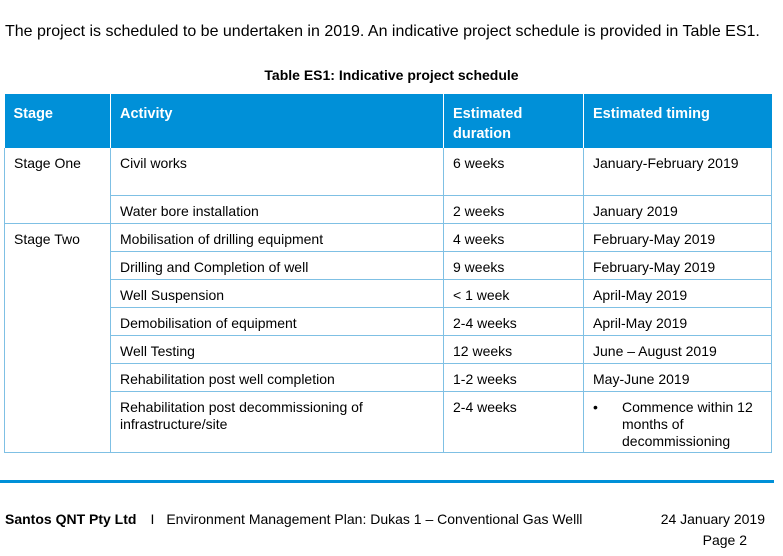 Image resolution: width=783 pixels, height=556 pixels. What do you see at coordinates (391, 75) in the screenshot?
I see `table-caption: Table ES1: Indicative project schedule` at bounding box center [391, 75].